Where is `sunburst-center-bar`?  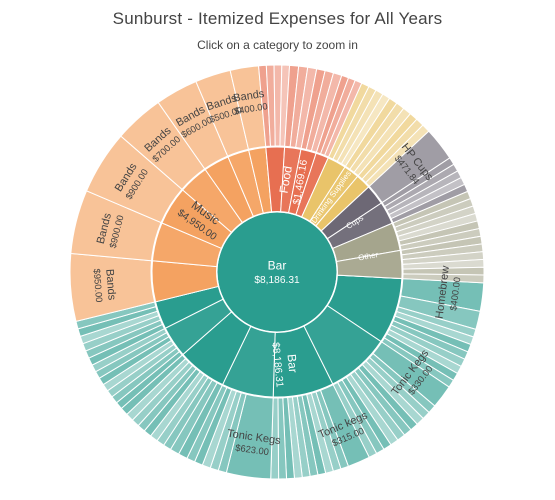 sunburst-center-bar is located at coordinates (277, 272).